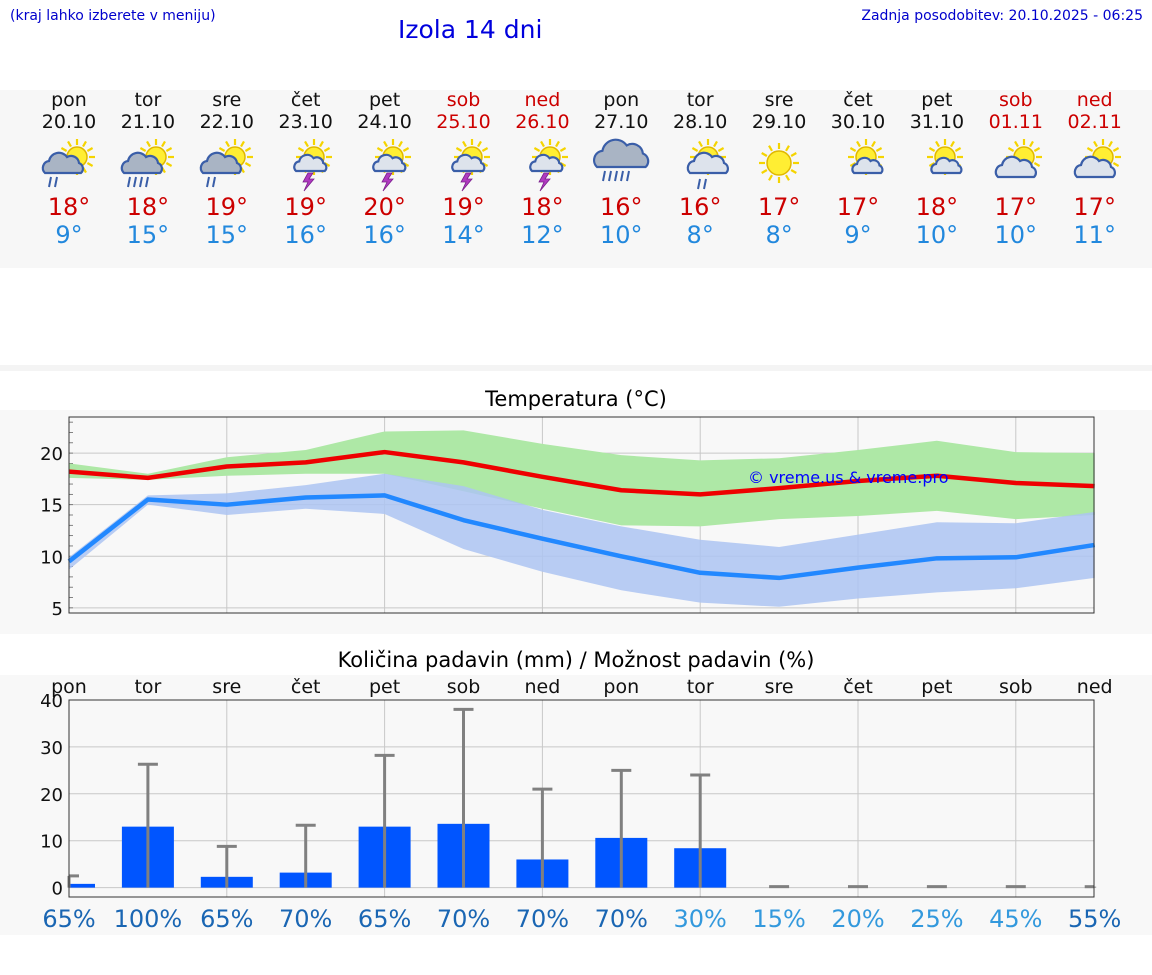 The width and height of the screenshot is (1152, 975). Describe the element at coordinates (384, 207) in the screenshot. I see `max-temp: 20°` at that location.